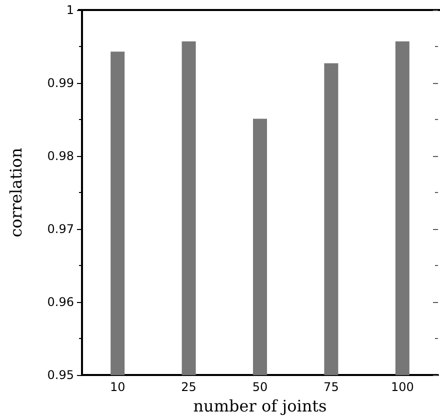 The width and height of the screenshot is (440, 419). I want to click on x-tick-label: 25, so click(188, 387).